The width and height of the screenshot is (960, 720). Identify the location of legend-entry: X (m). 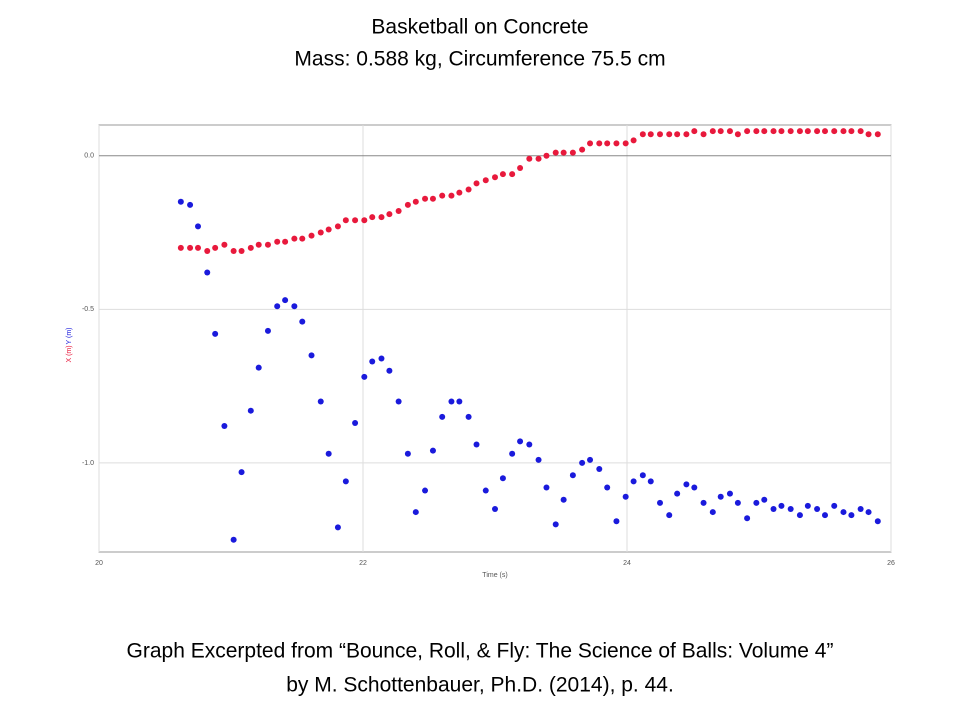
(69, 353).